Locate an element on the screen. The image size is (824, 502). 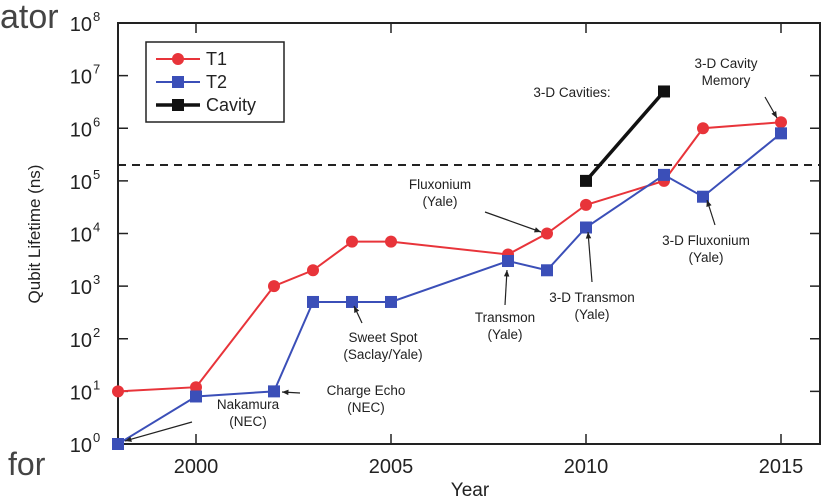
y-tick-exponent: 1 is located at coordinates (96, 384).